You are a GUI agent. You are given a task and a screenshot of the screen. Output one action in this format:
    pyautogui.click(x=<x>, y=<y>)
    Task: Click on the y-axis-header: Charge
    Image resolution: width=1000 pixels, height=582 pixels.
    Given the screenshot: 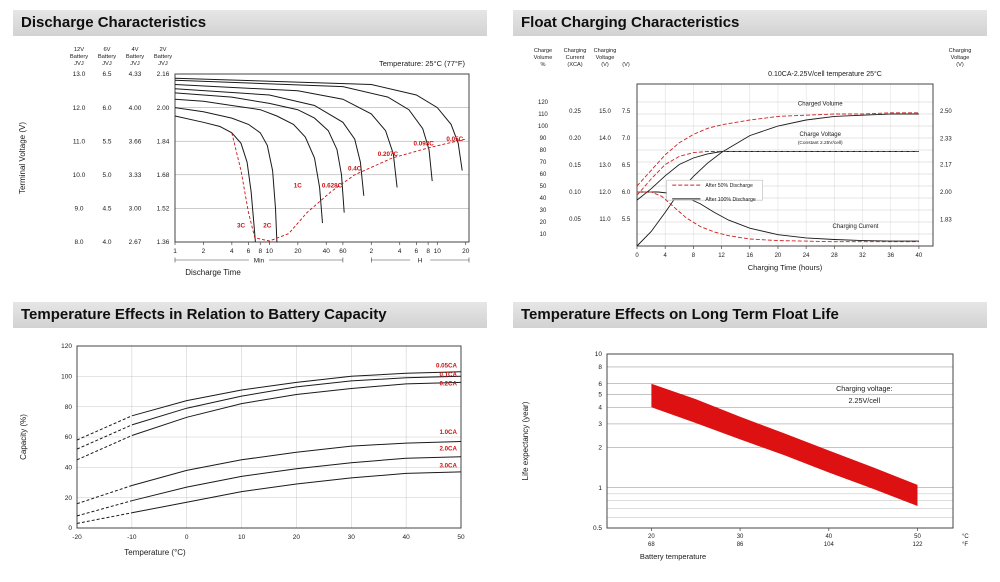 What is the action you would take?
    pyautogui.click(x=543, y=51)
    